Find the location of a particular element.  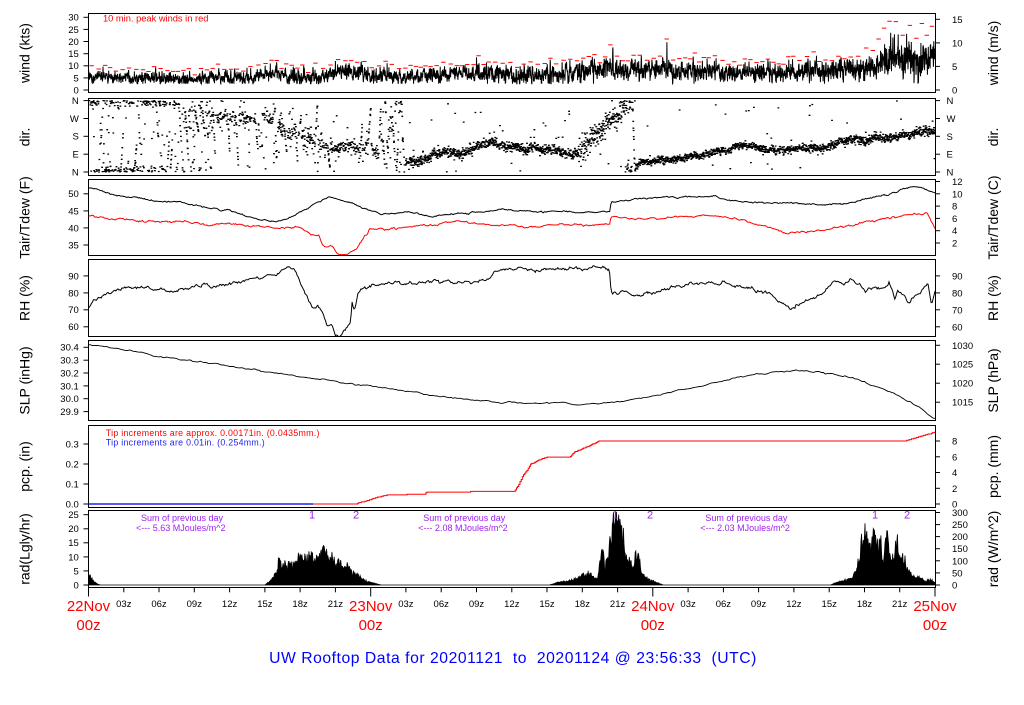

svg-text: 45 is located at coordinates (73, 211).